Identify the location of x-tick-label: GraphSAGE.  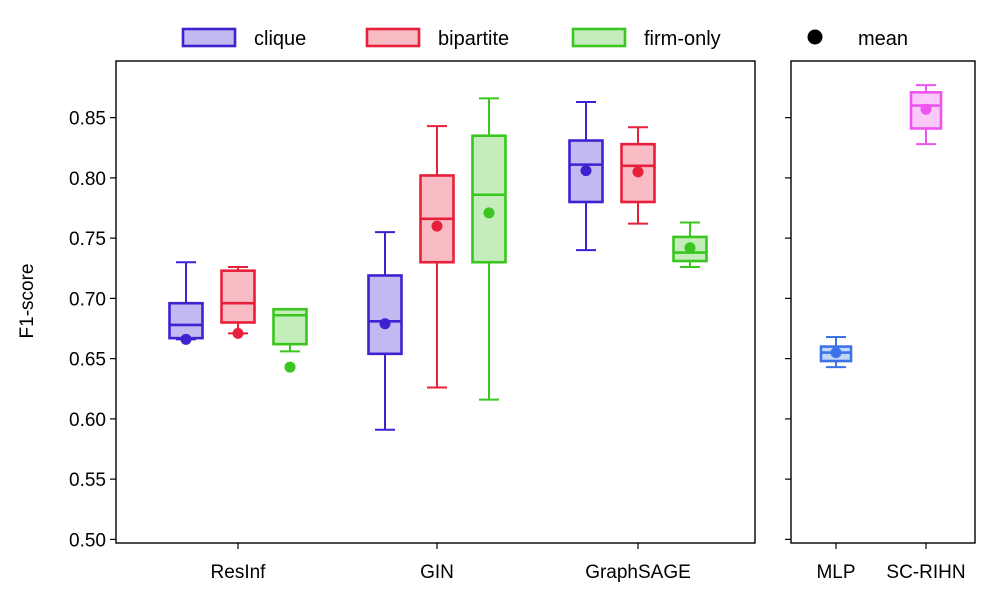
(638, 572).